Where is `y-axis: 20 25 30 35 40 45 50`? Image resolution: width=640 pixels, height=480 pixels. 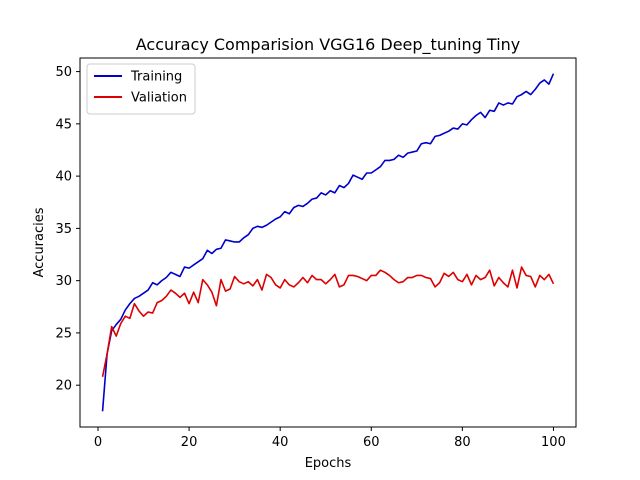 y-axis: 20 25 30 35 40 45 50 is located at coordinates (67, 229).